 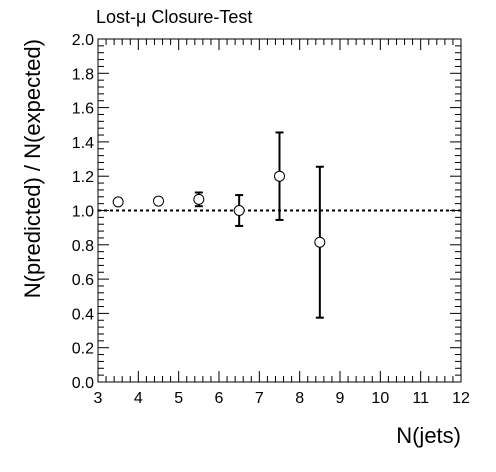 What do you see at coordinates (83, 109) in the screenshot?
I see `y-tick-label: 1.6` at bounding box center [83, 109].